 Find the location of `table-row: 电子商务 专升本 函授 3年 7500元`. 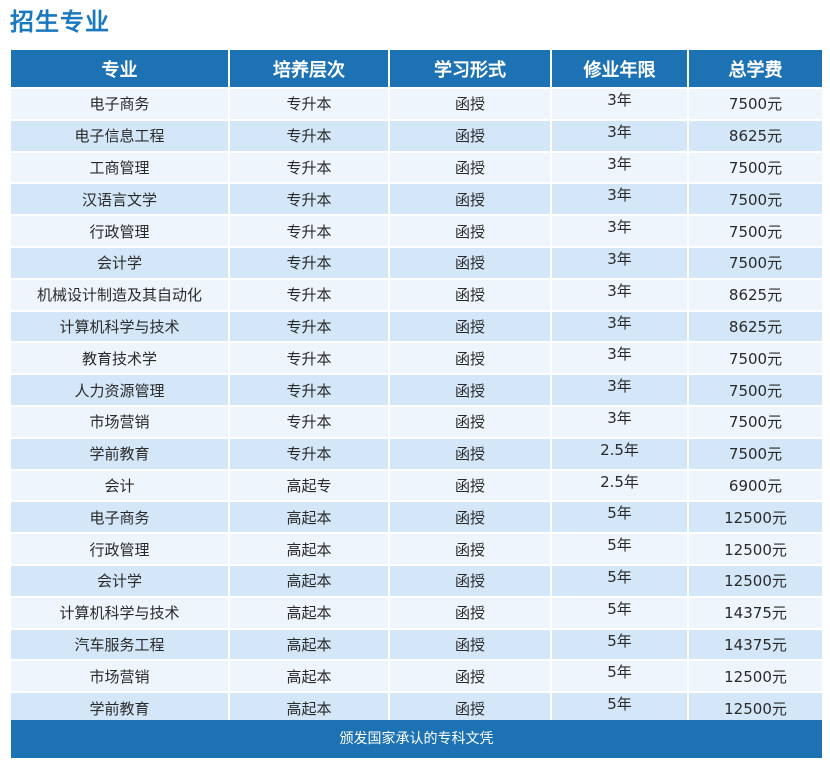

table-row: 电子商务 专升本 函授 3年 7500元 is located at coordinates (416, 104).